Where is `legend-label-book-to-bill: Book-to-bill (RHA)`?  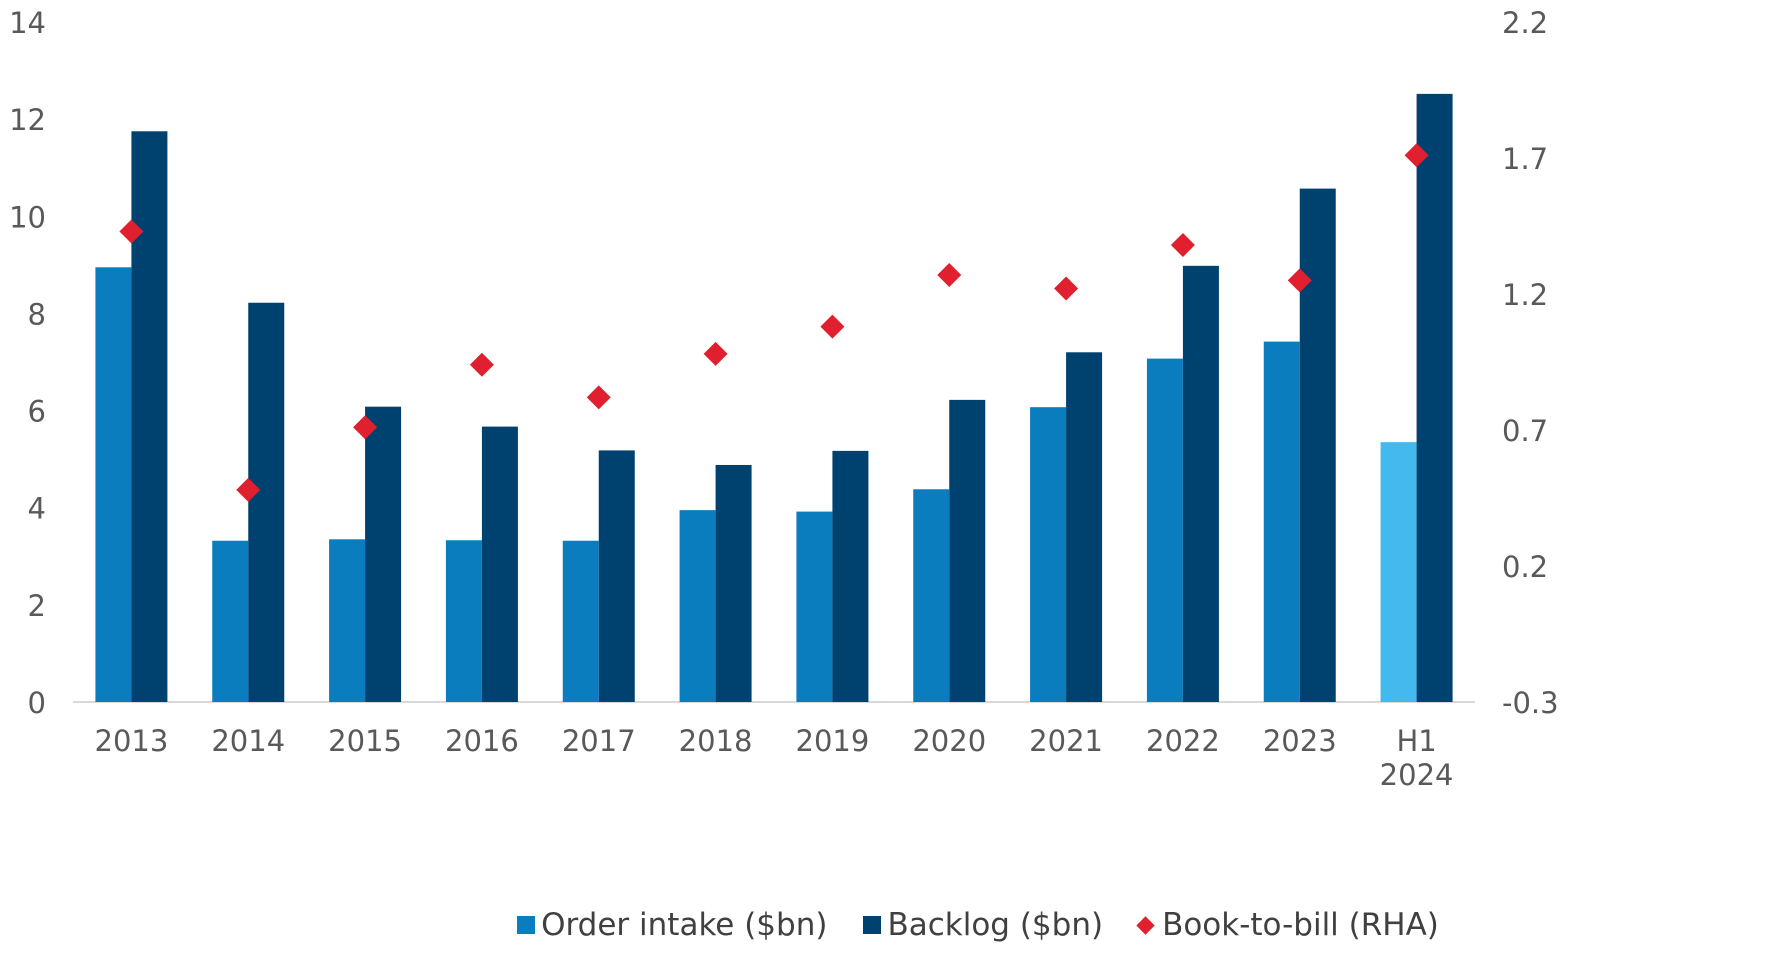
legend-label-book-to-bill: Book-to-bill (RHA) is located at coordinates (1300, 925).